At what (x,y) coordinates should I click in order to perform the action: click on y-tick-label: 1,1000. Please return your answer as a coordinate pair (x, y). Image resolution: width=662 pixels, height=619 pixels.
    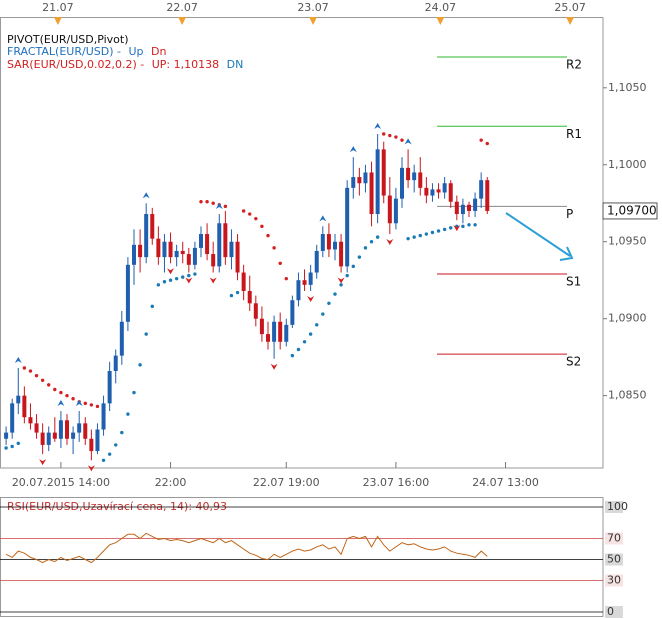
    Looking at the image, I should click on (627, 164).